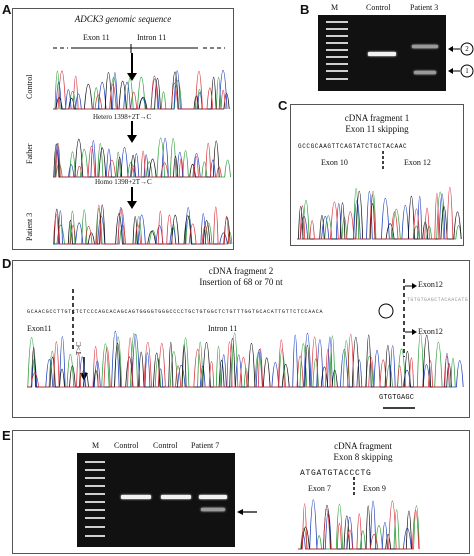 This screenshot has width=474, height=556. I want to click on panel-label-c: C, so click(283, 105).